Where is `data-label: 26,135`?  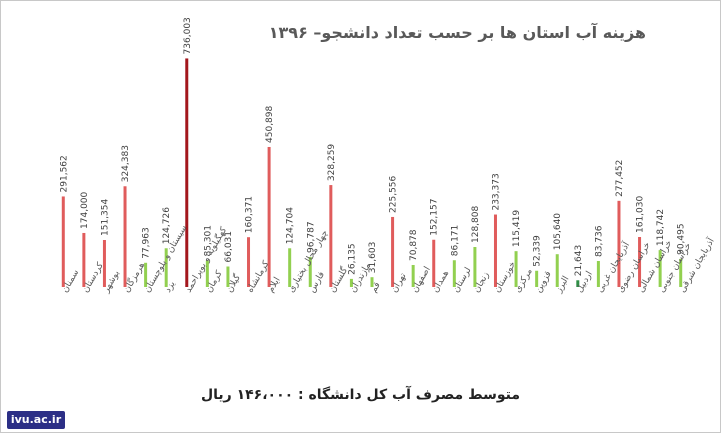
data-label: 26,135 is located at coordinates (352, 259).